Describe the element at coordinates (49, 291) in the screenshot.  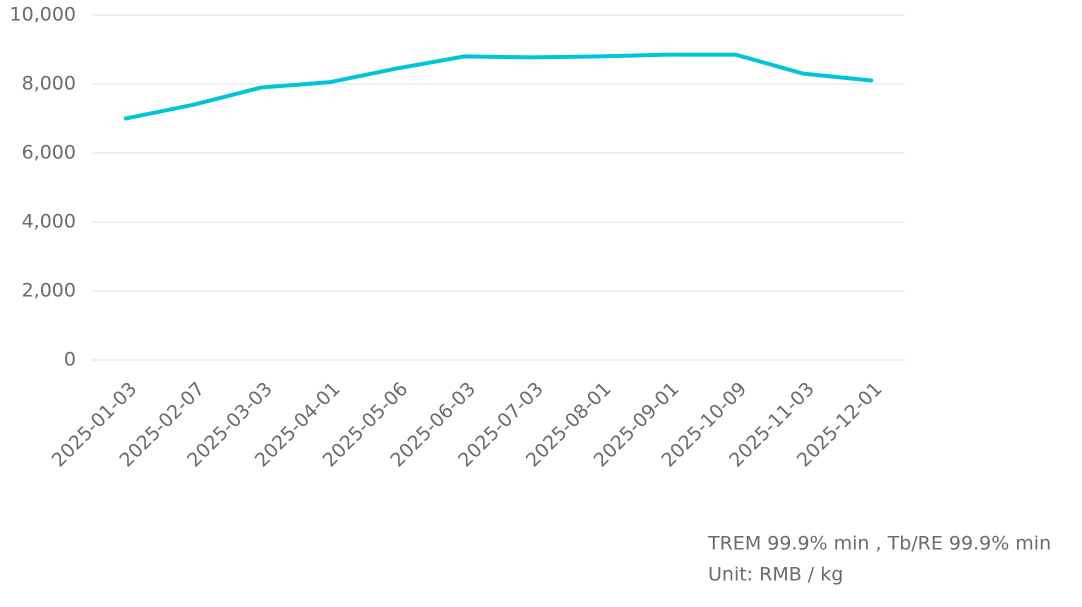
I see `y-tick-label: 2,000` at that location.